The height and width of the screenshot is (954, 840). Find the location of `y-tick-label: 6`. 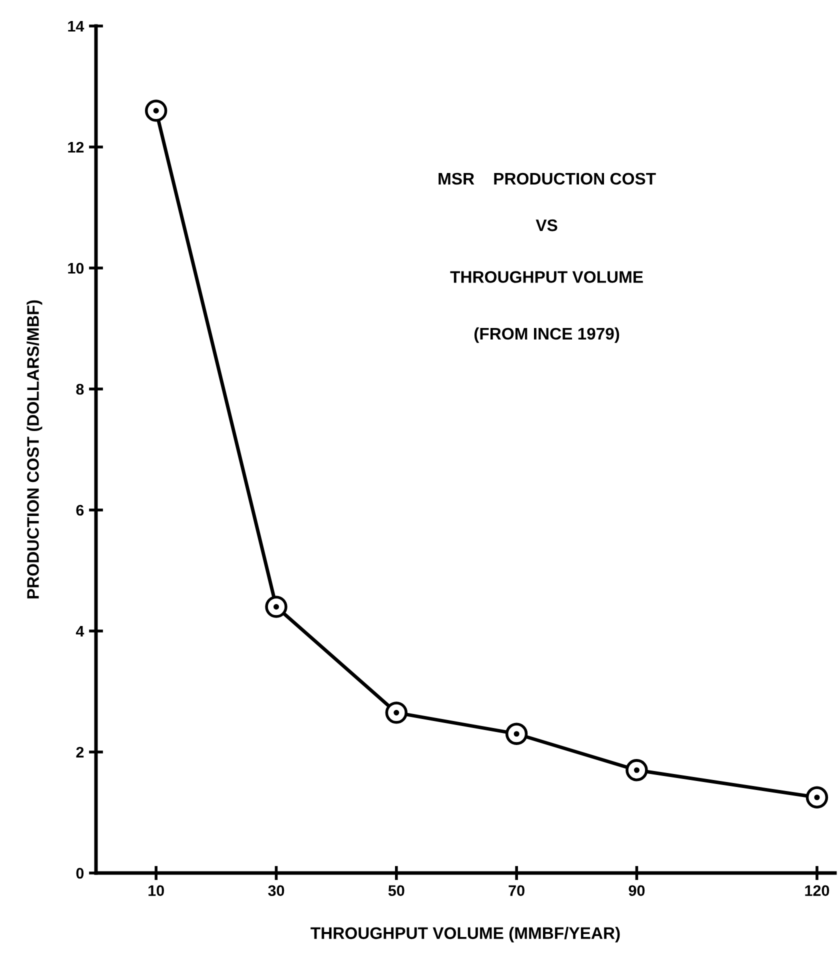

y-tick-label: 6 is located at coordinates (80, 510).